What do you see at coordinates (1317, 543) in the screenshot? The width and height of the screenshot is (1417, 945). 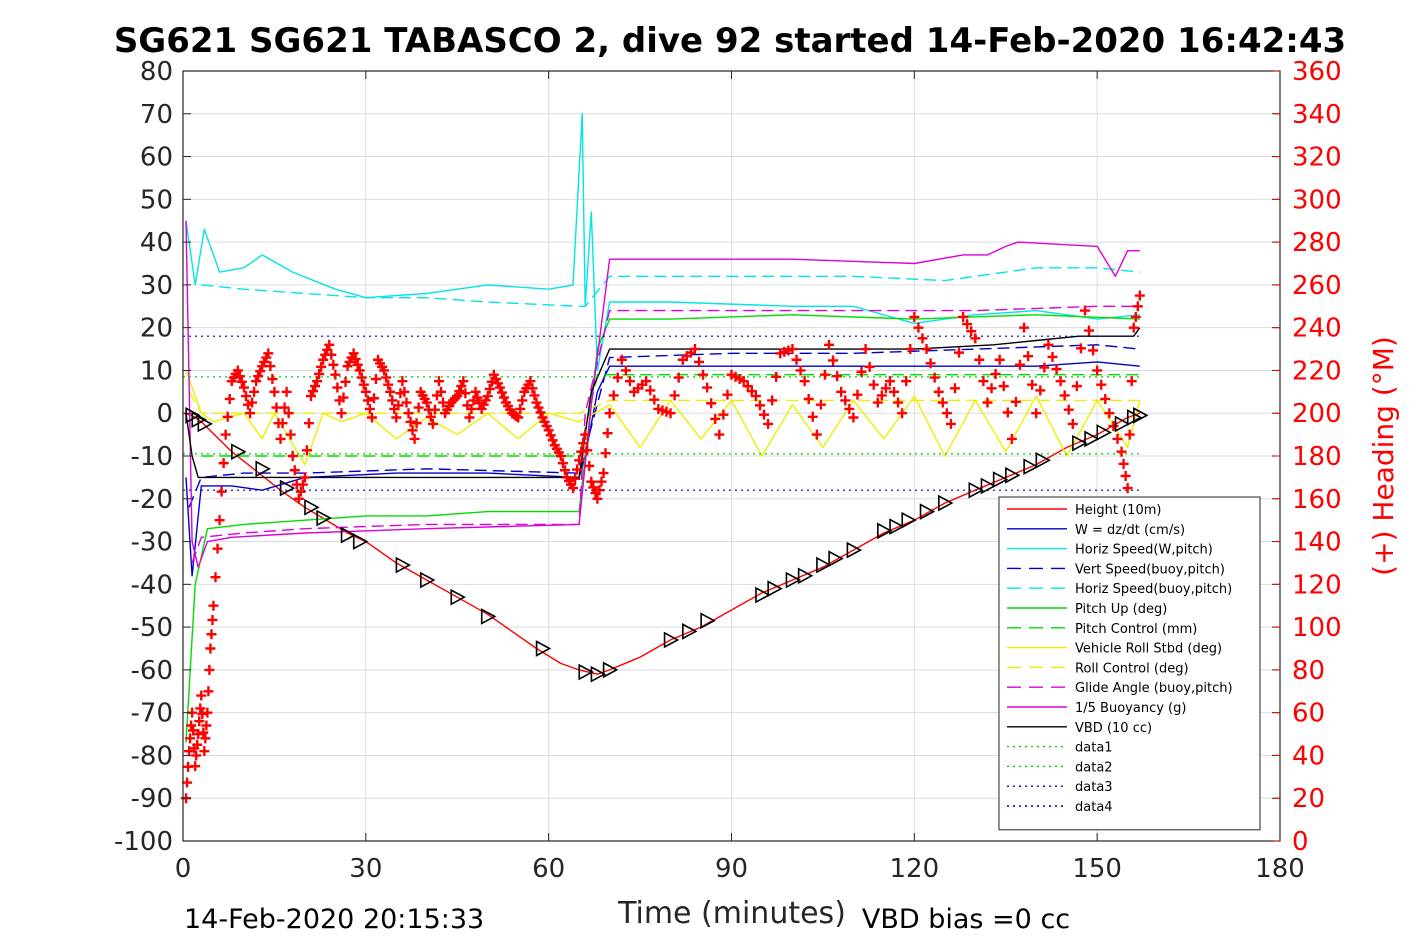 I see `tick-label-right: 140` at bounding box center [1317, 543].